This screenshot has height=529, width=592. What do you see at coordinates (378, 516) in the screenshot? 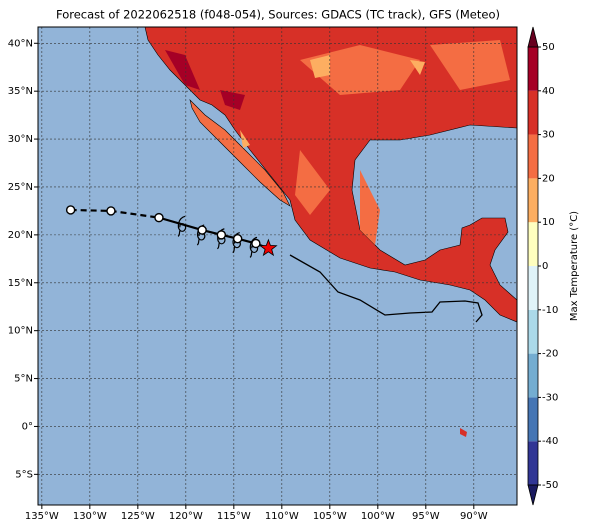
I see `x-tick-label: 100°W` at bounding box center [378, 516].